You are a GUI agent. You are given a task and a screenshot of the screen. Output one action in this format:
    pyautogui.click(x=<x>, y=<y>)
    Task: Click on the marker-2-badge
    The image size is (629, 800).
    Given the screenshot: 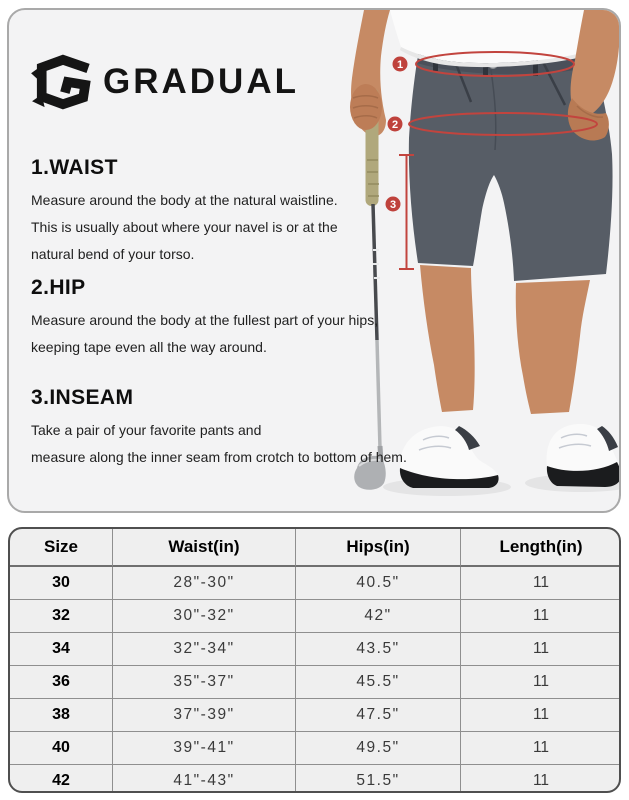 What is the action you would take?
    pyautogui.click(x=395, y=124)
    